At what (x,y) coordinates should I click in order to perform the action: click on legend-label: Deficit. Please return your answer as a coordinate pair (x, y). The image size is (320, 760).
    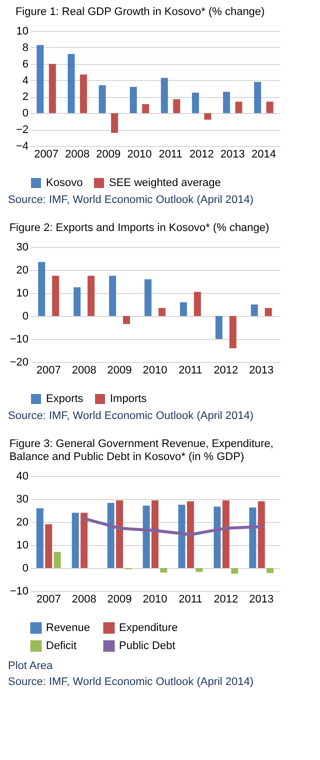
    Looking at the image, I should click on (61, 646).